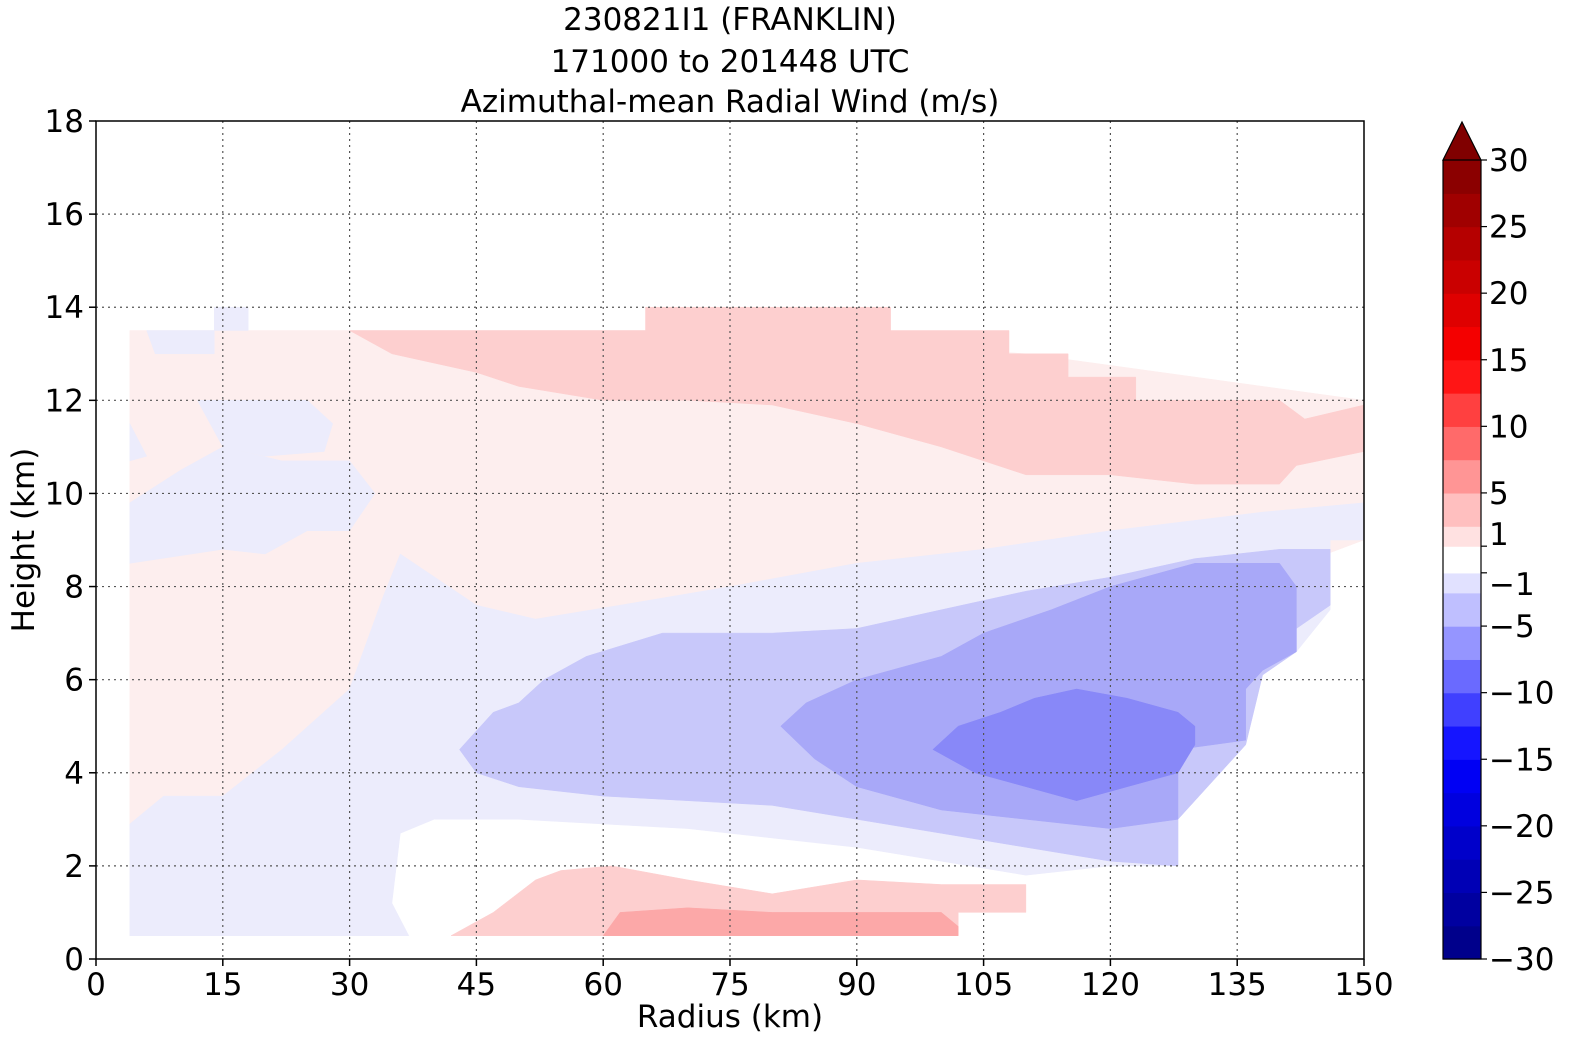 This screenshot has width=1574, height=1045. I want to click on x-tick-label: 15, so click(222, 985).